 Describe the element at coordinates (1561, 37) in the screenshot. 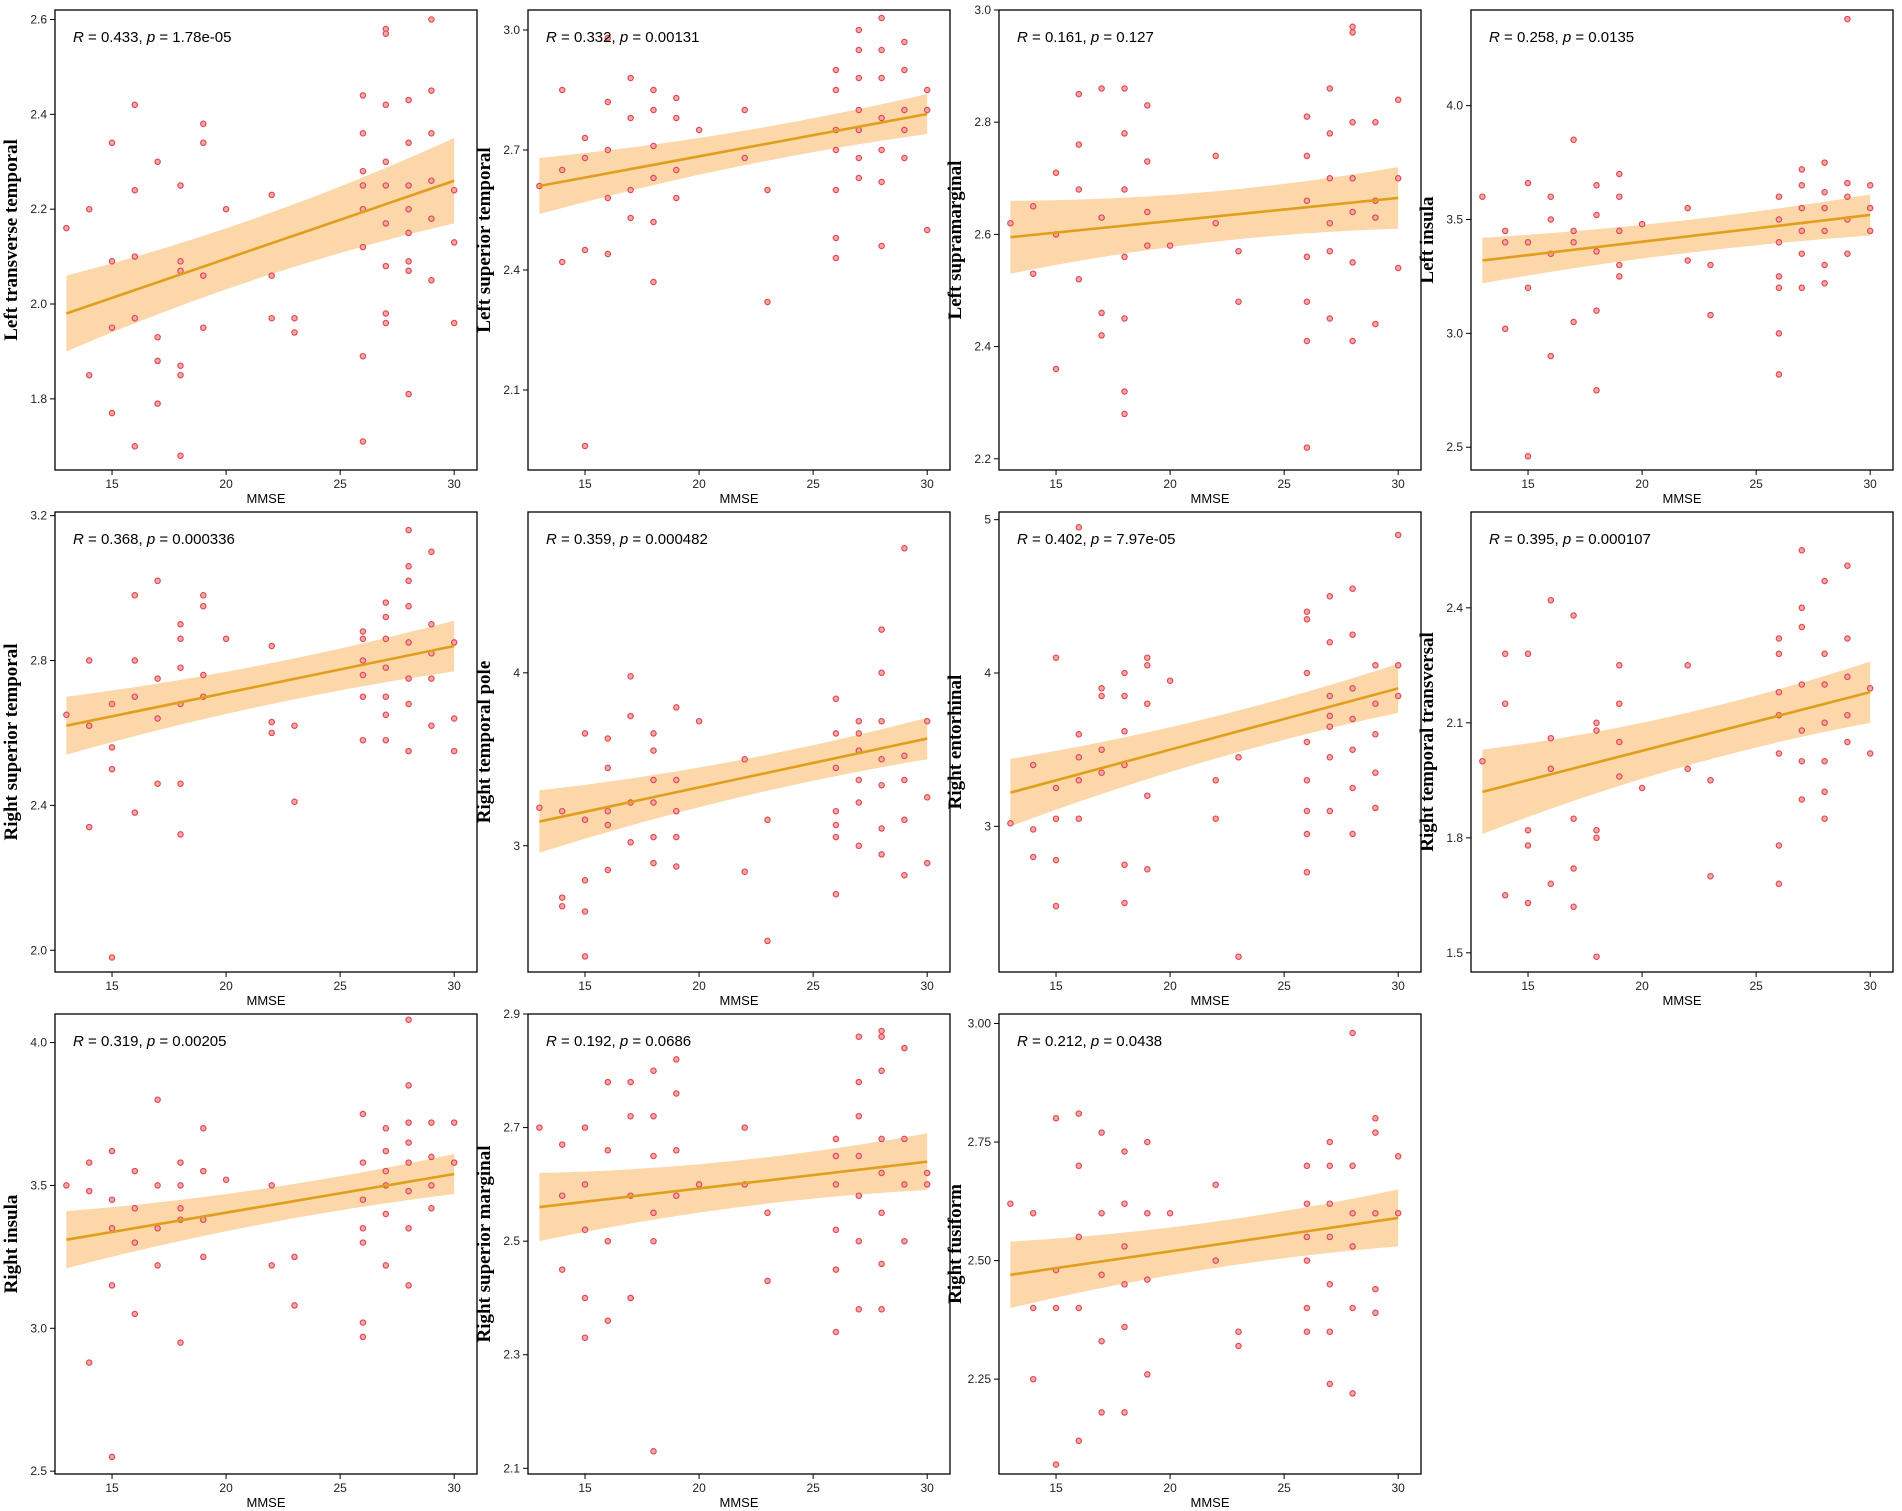

I see `correlation-annotation: R = 0.258, p = 0.0135` at that location.